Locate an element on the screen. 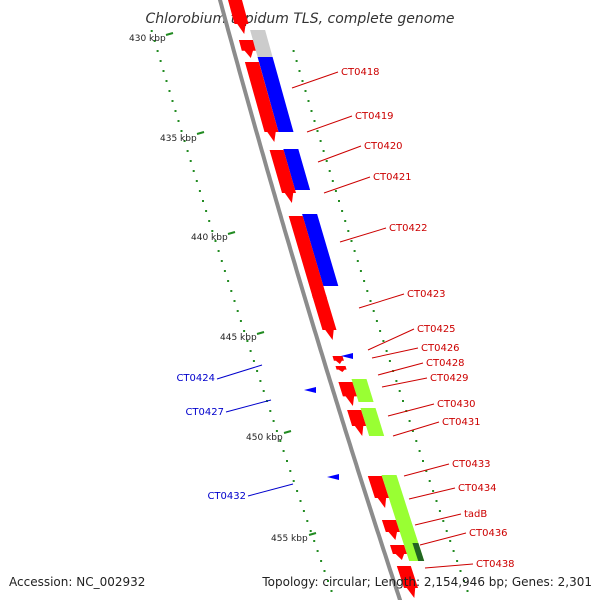 The image size is (600, 600). gene-label-ct0427: CT0427 is located at coordinates (204, 412).